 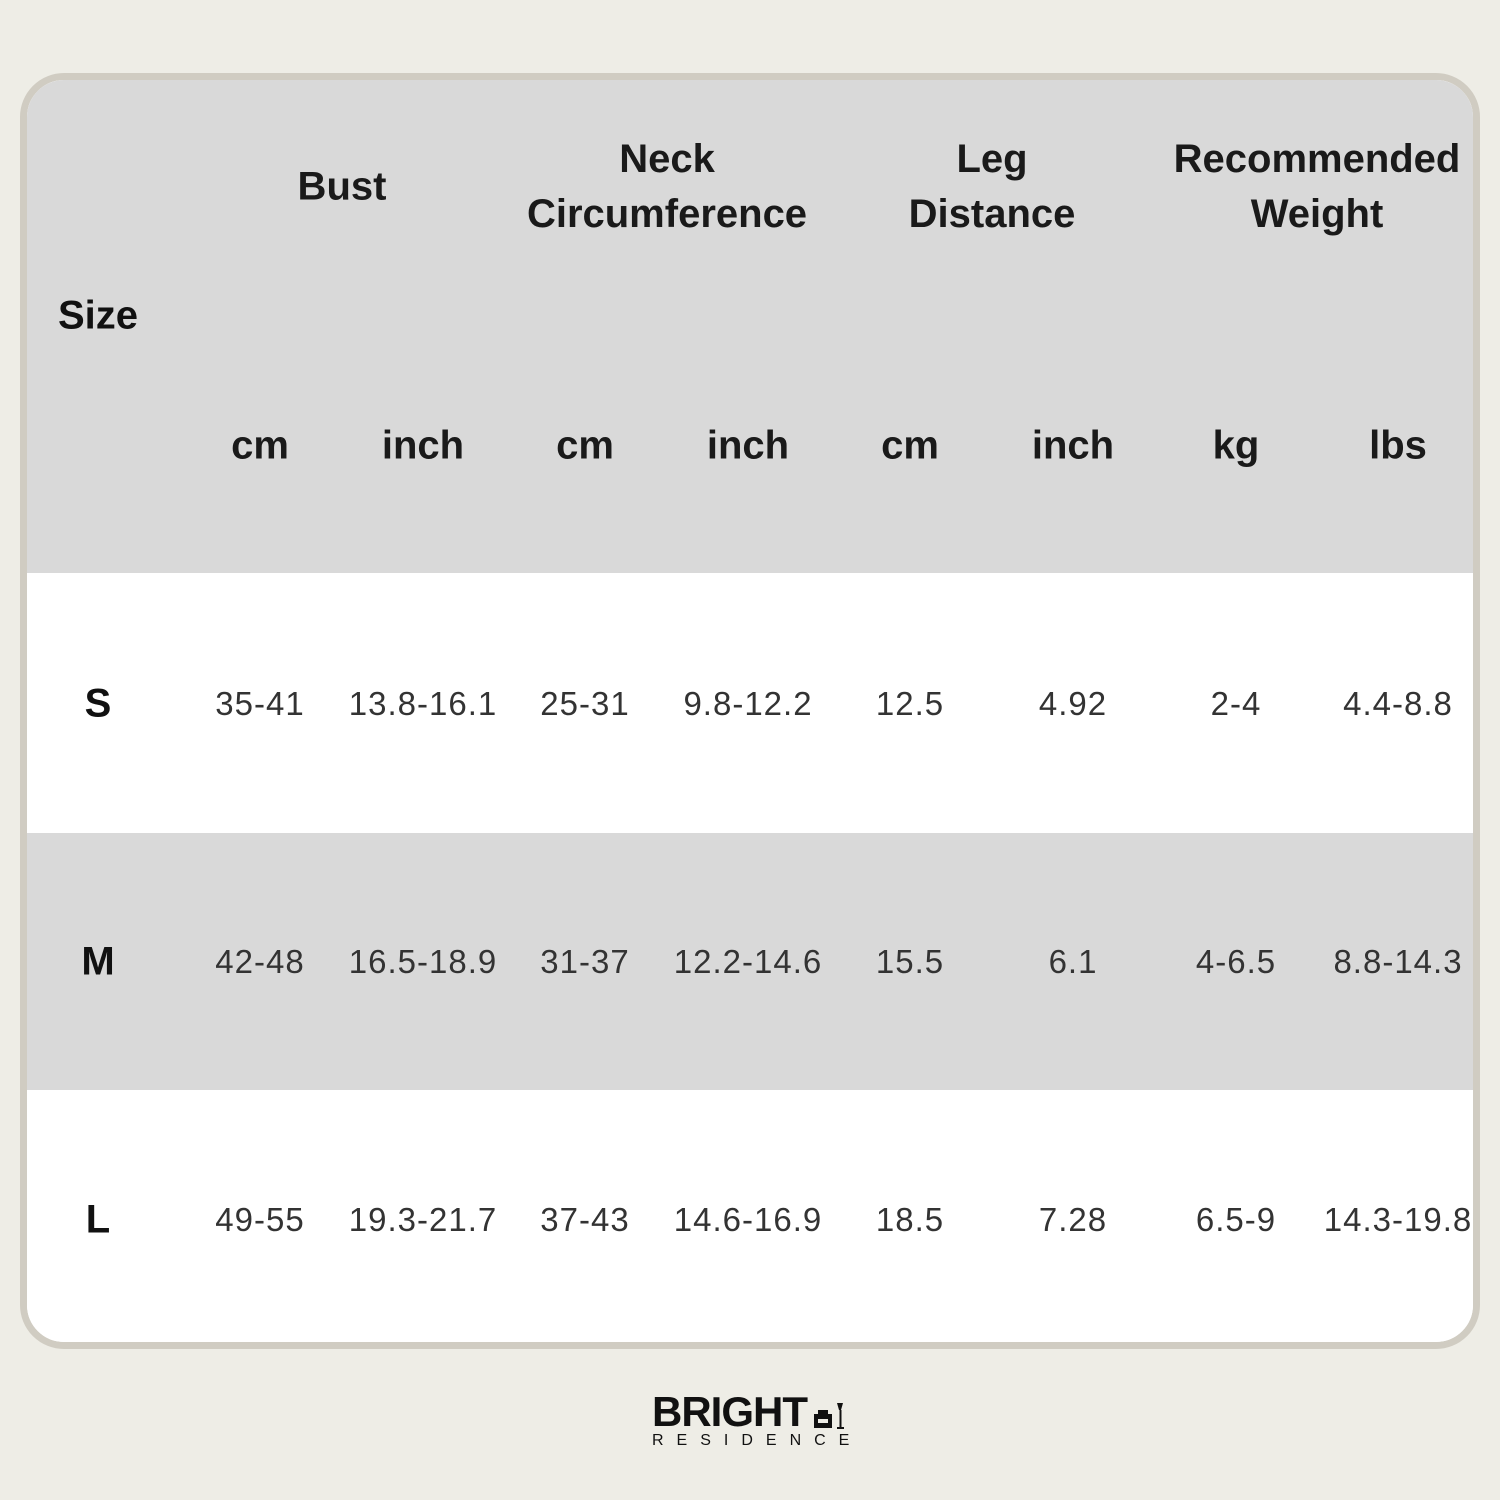 I want to click on group-header-line: Bust, so click(x=342, y=186).